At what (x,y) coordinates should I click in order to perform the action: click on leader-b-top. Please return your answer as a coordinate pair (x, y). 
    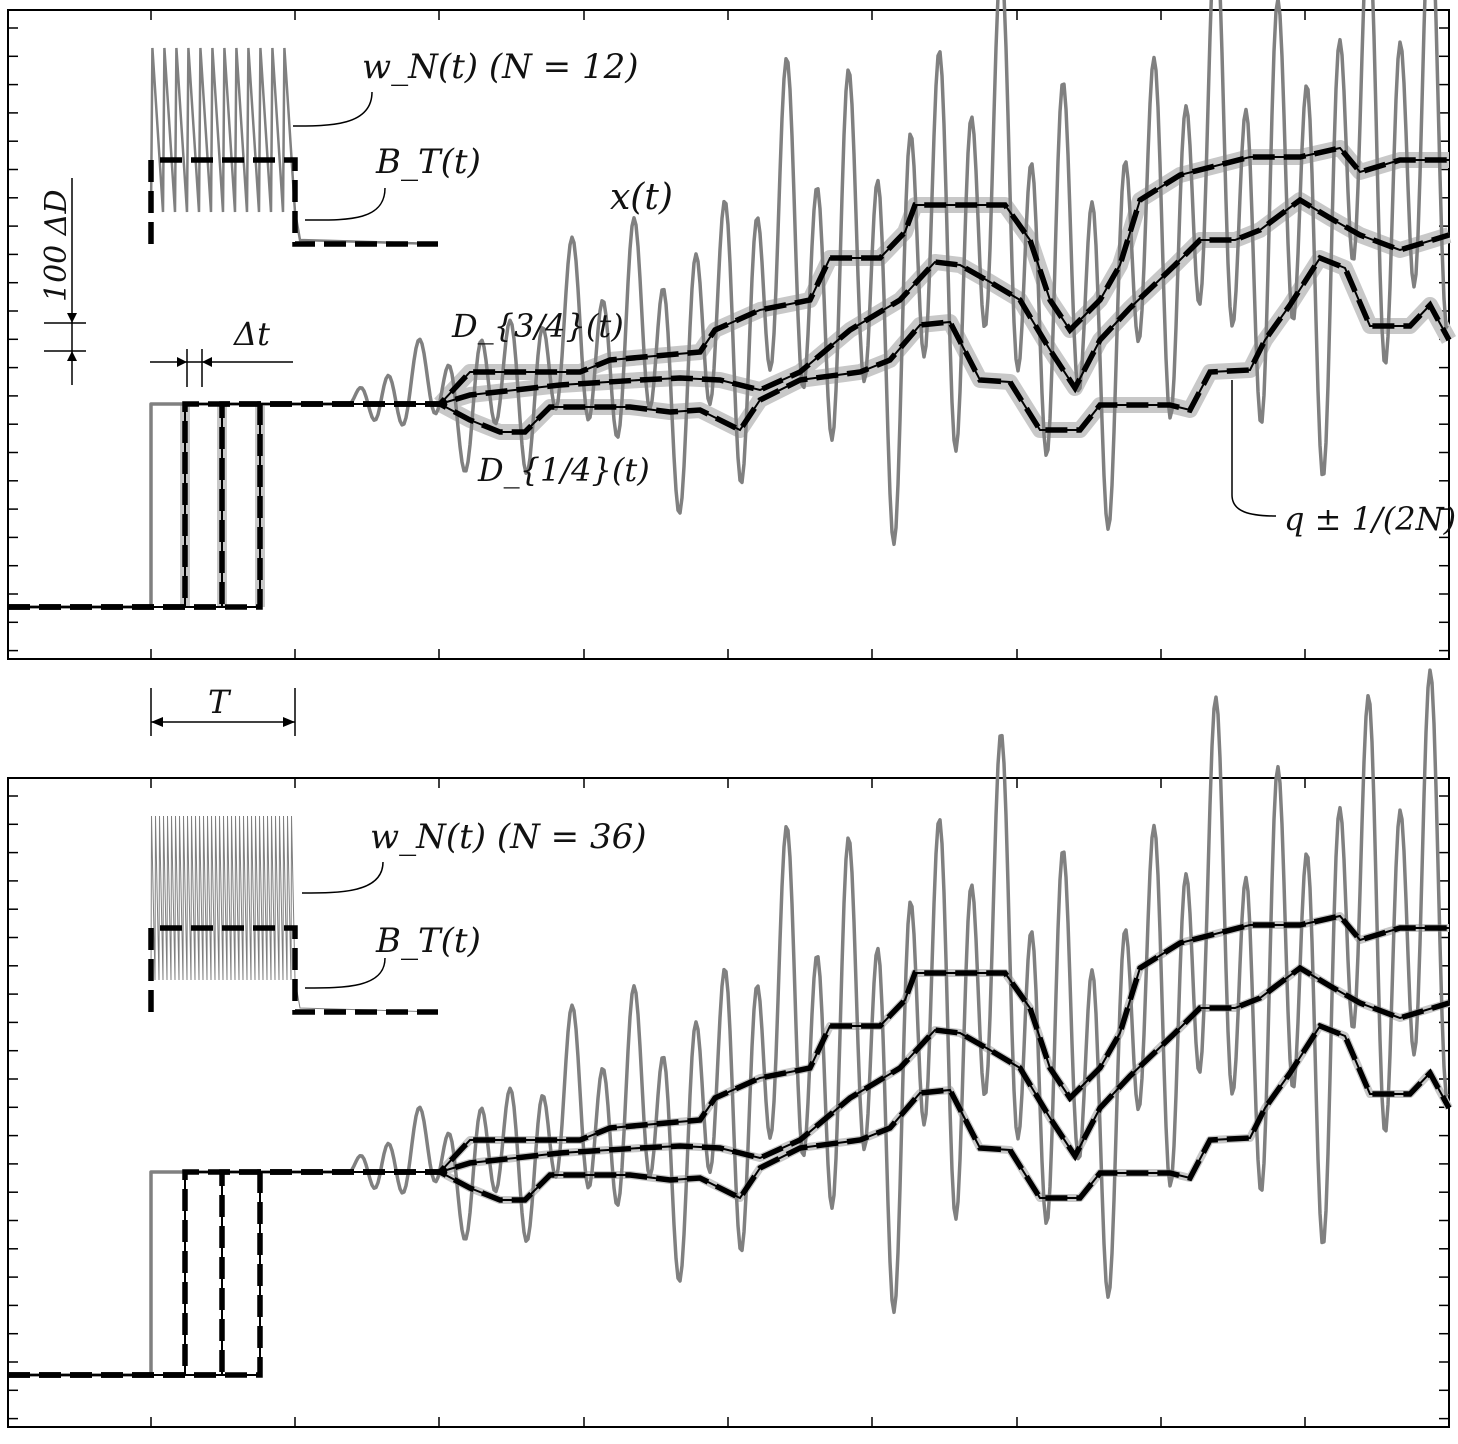
    Looking at the image, I should click on (345, 204).